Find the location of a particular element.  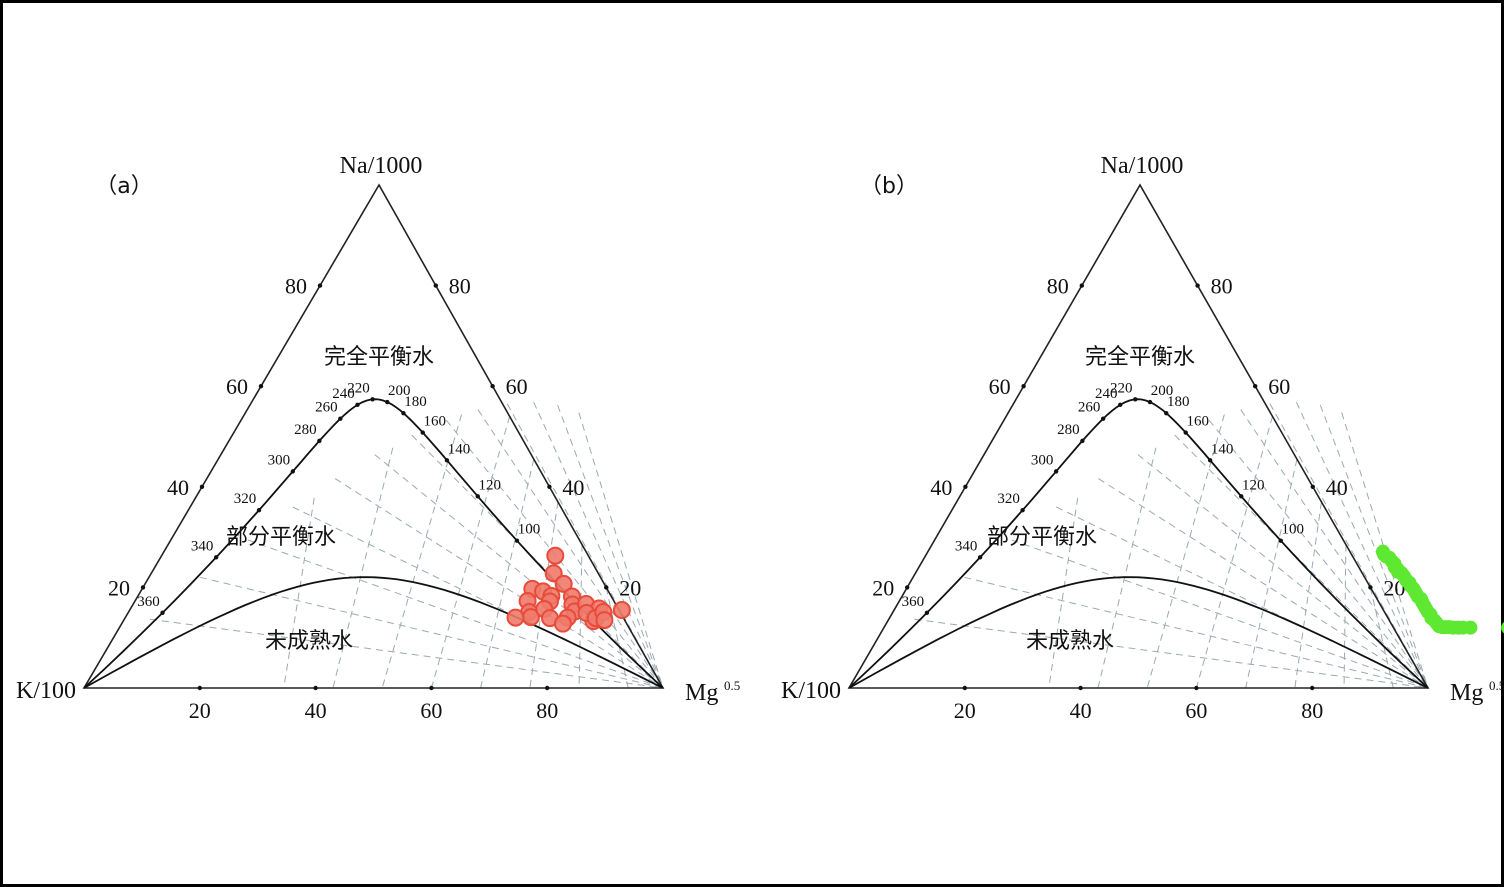

temperature-label: 180 is located at coordinates (1178, 402).